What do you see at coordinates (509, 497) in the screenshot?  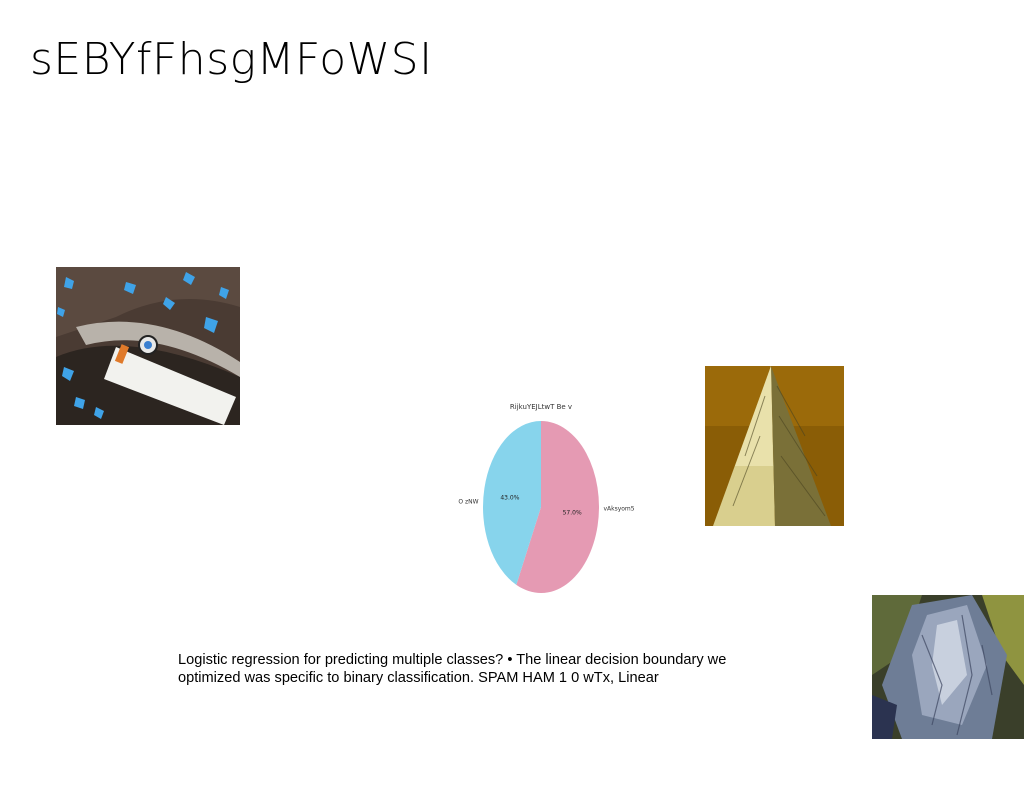 I see `pie-value-label-1: 43.0%` at bounding box center [509, 497].